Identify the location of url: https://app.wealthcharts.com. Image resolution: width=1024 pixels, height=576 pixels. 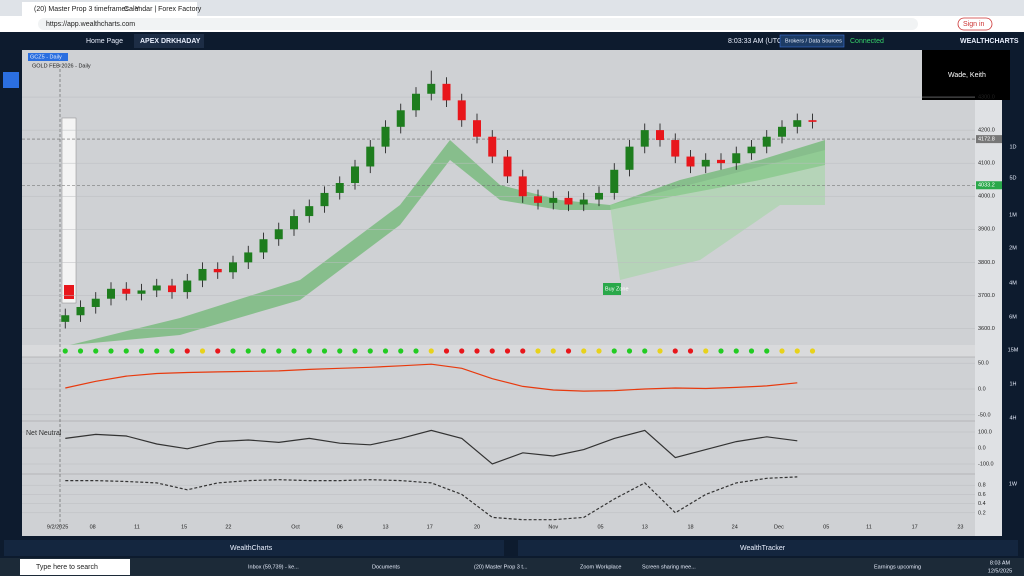
(90, 24).